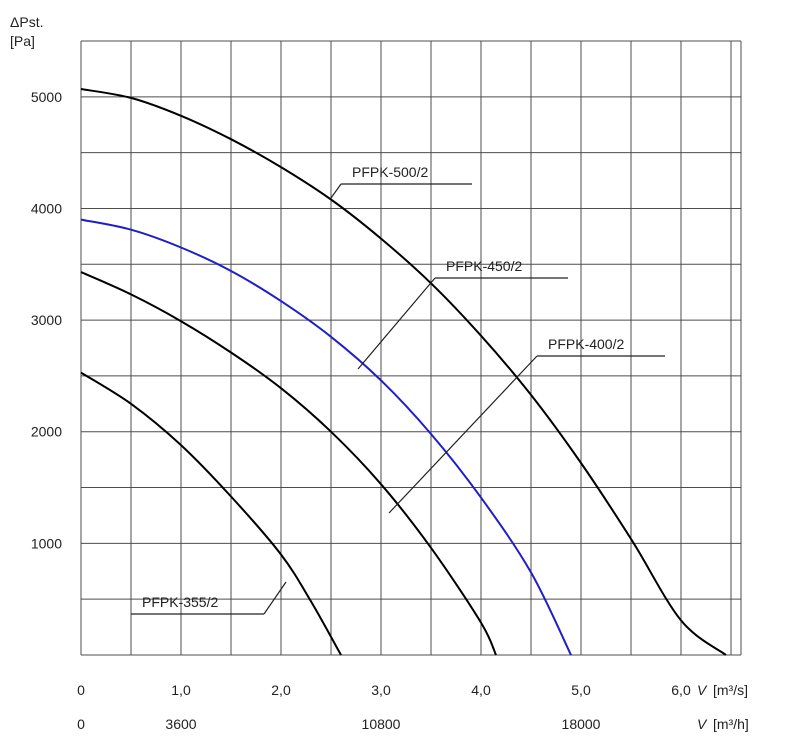 Image resolution: width=800 pixels, height=751 pixels. Describe the element at coordinates (46, 543) in the screenshot. I see `y-tick-label: 1000` at that location.